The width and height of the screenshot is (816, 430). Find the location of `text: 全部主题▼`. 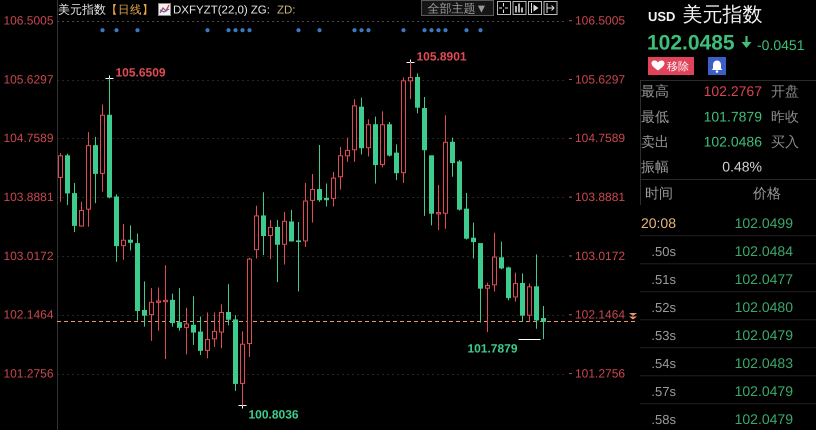

text: 全部主题▼ is located at coordinates (458, 9).